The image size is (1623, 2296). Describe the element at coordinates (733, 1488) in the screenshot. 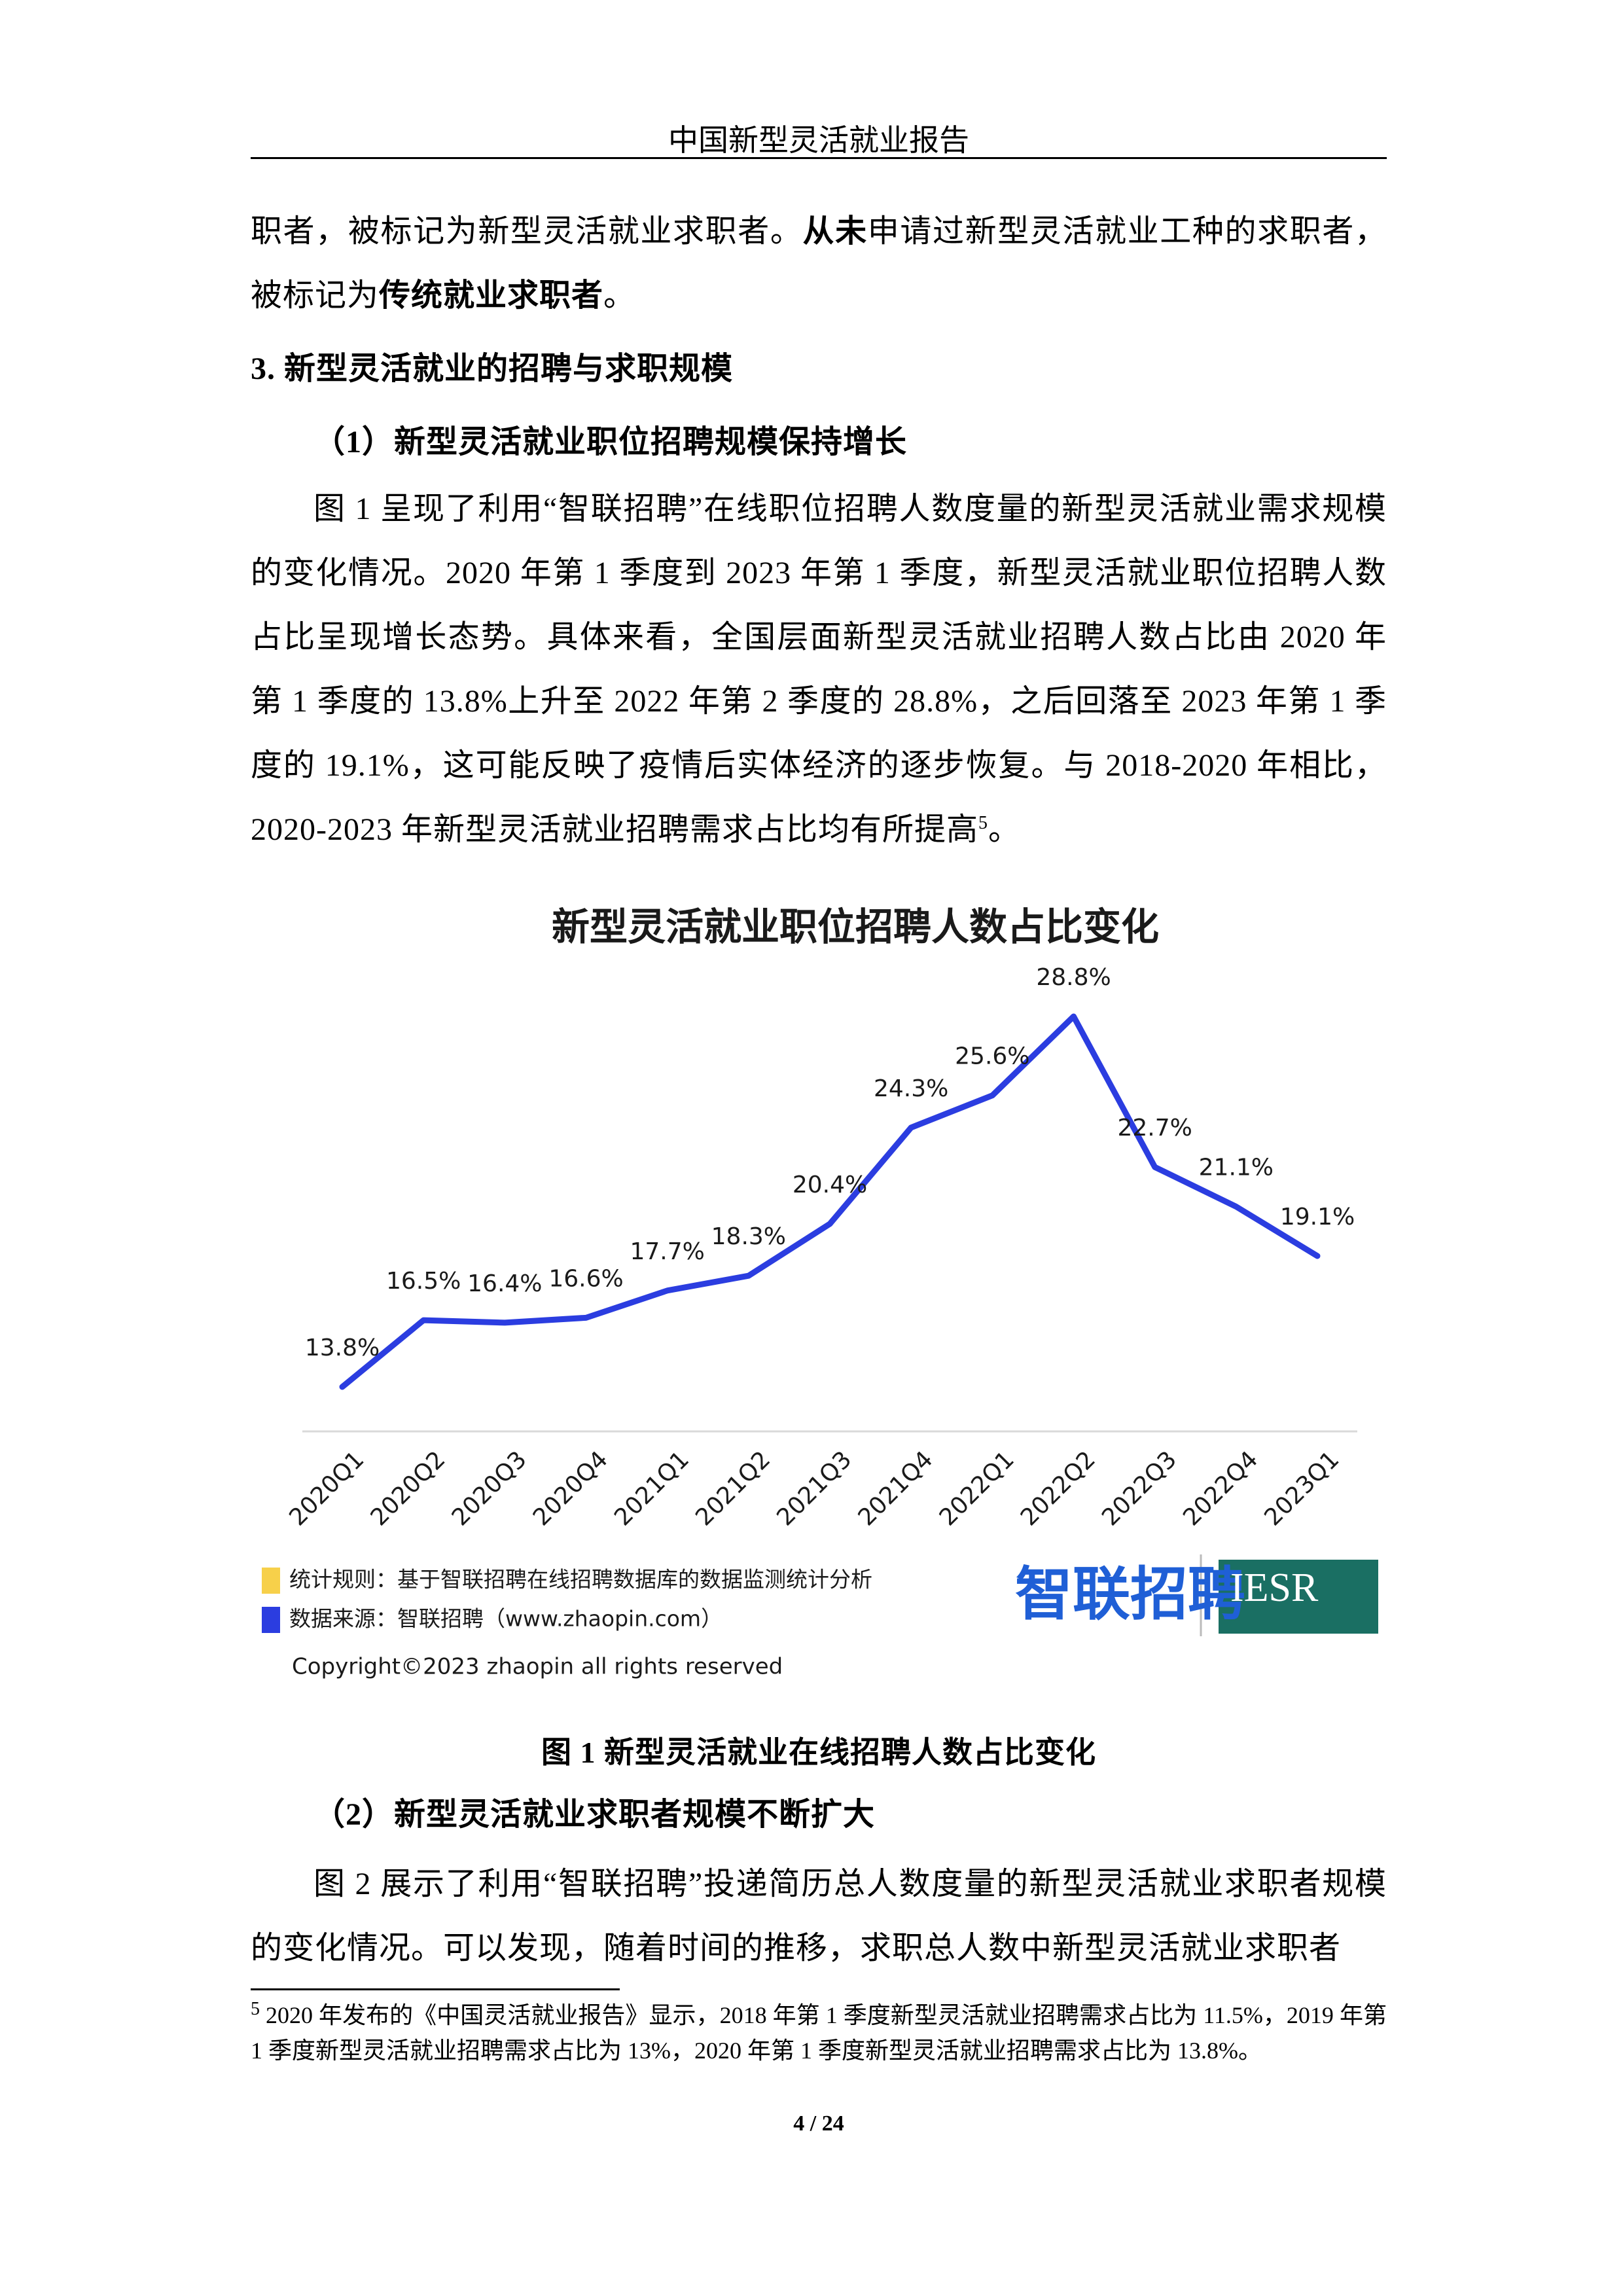

I see `x-tick-label: 2021Q2` at that location.